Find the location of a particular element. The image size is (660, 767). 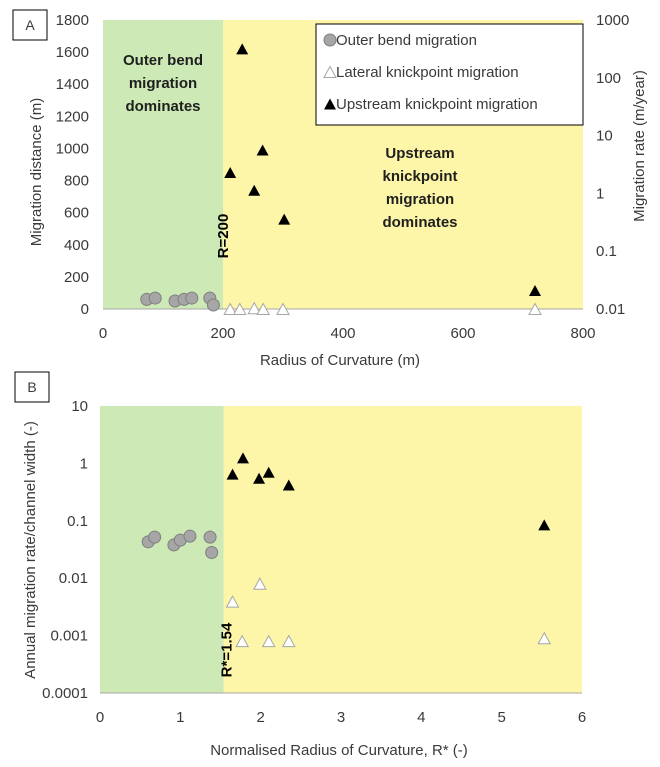

panel-b-x-axis-title: Normalised Radius of Curvature, R* (-) is located at coordinates (339, 750).